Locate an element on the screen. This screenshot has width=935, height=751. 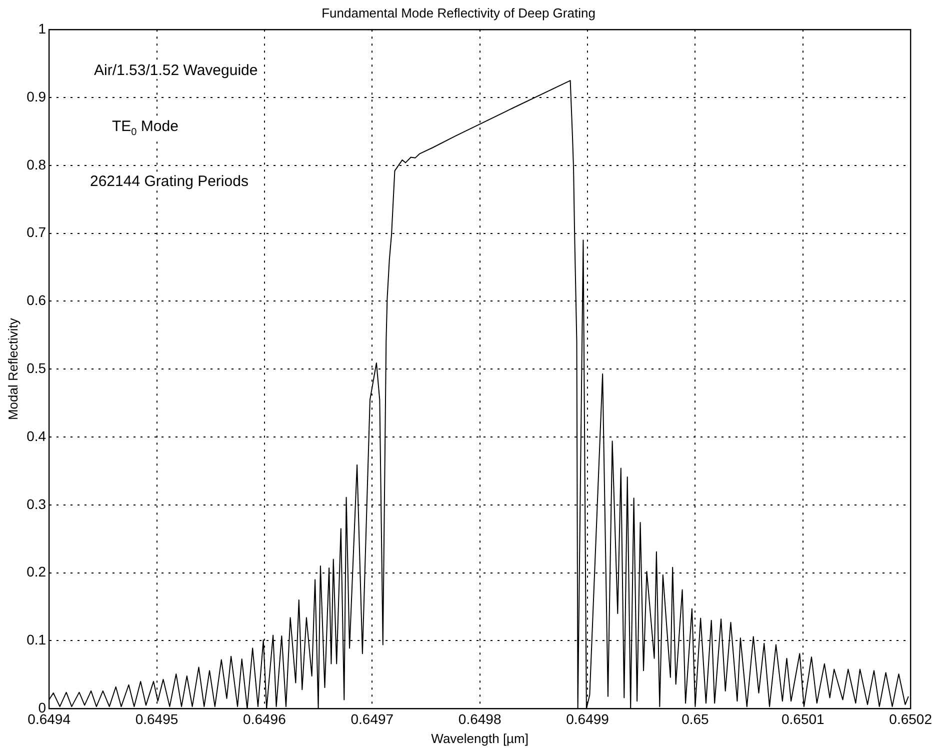
y-axis-title: Modal Reflectivity is located at coordinates (12, 369).